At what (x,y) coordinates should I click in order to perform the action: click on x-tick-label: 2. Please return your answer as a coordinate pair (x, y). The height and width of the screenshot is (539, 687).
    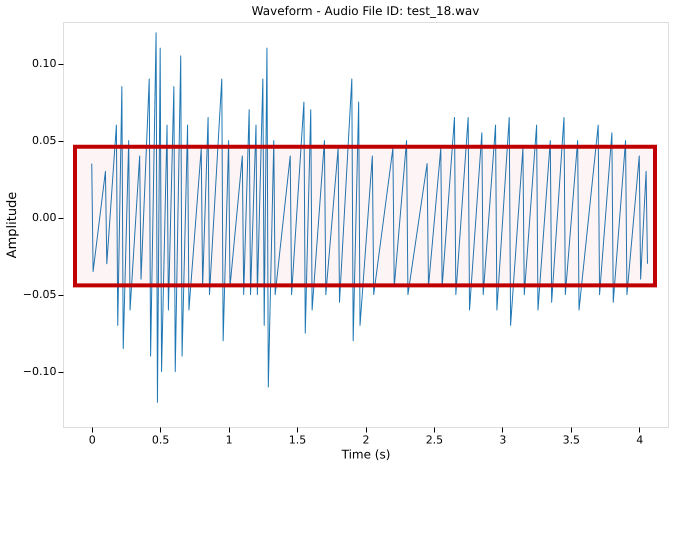
    Looking at the image, I should click on (366, 440).